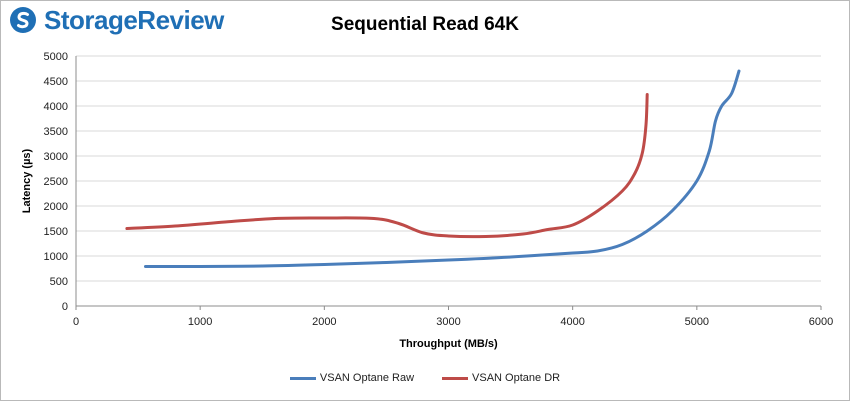 The height and width of the screenshot is (401, 850). Describe the element at coordinates (27, 180) in the screenshot. I see `y-axis-title: Latency (µs)` at that location.